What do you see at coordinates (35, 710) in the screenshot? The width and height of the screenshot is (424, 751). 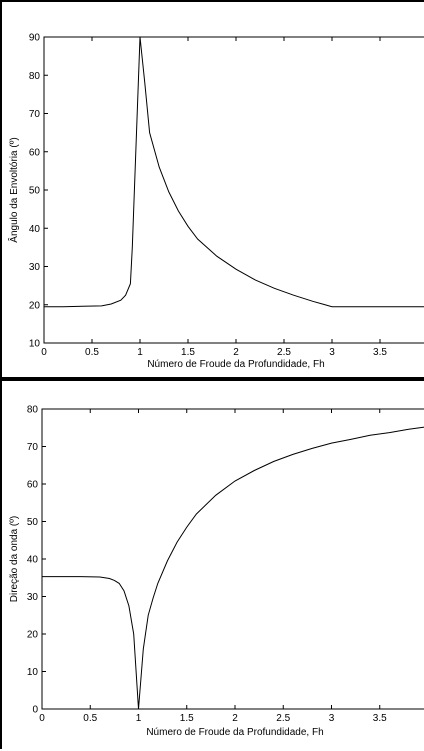 I see `y-tick-label: 0` at bounding box center [35, 710].